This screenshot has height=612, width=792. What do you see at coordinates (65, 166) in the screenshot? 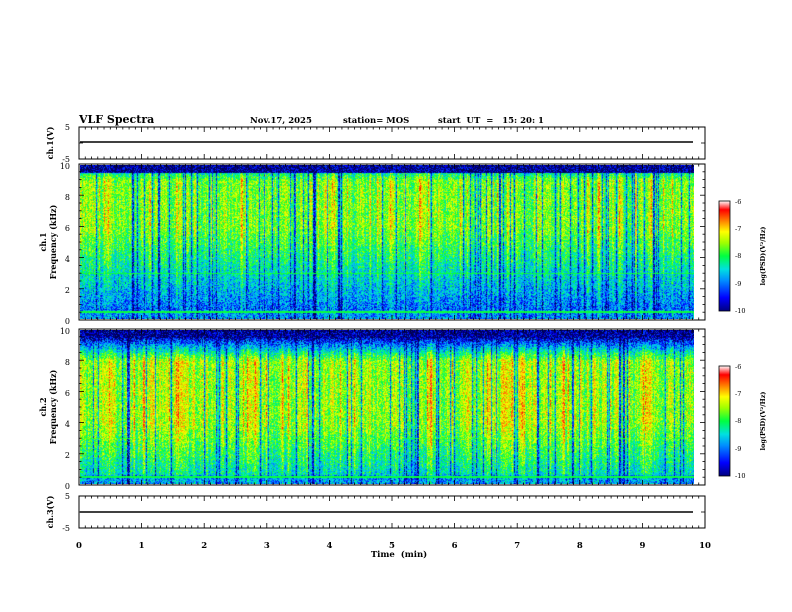
I see `ch1-spec-ytick-10: 10` at bounding box center [65, 166].